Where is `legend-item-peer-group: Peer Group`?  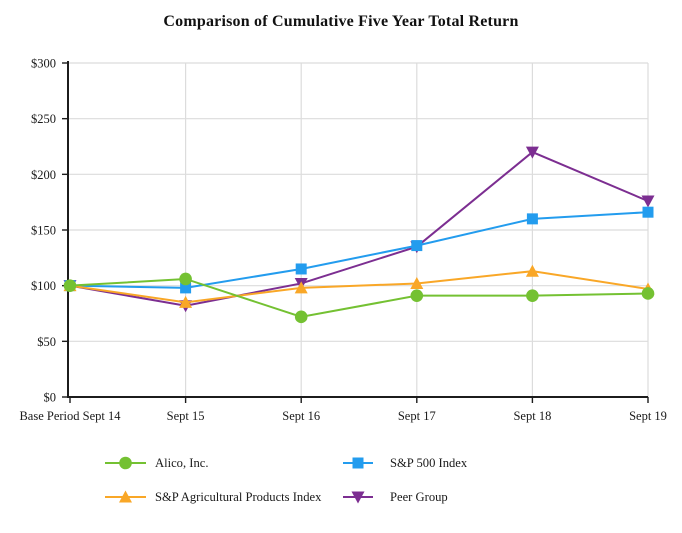
legend-item-peer-group: Peer Group is located at coordinates (395, 497).